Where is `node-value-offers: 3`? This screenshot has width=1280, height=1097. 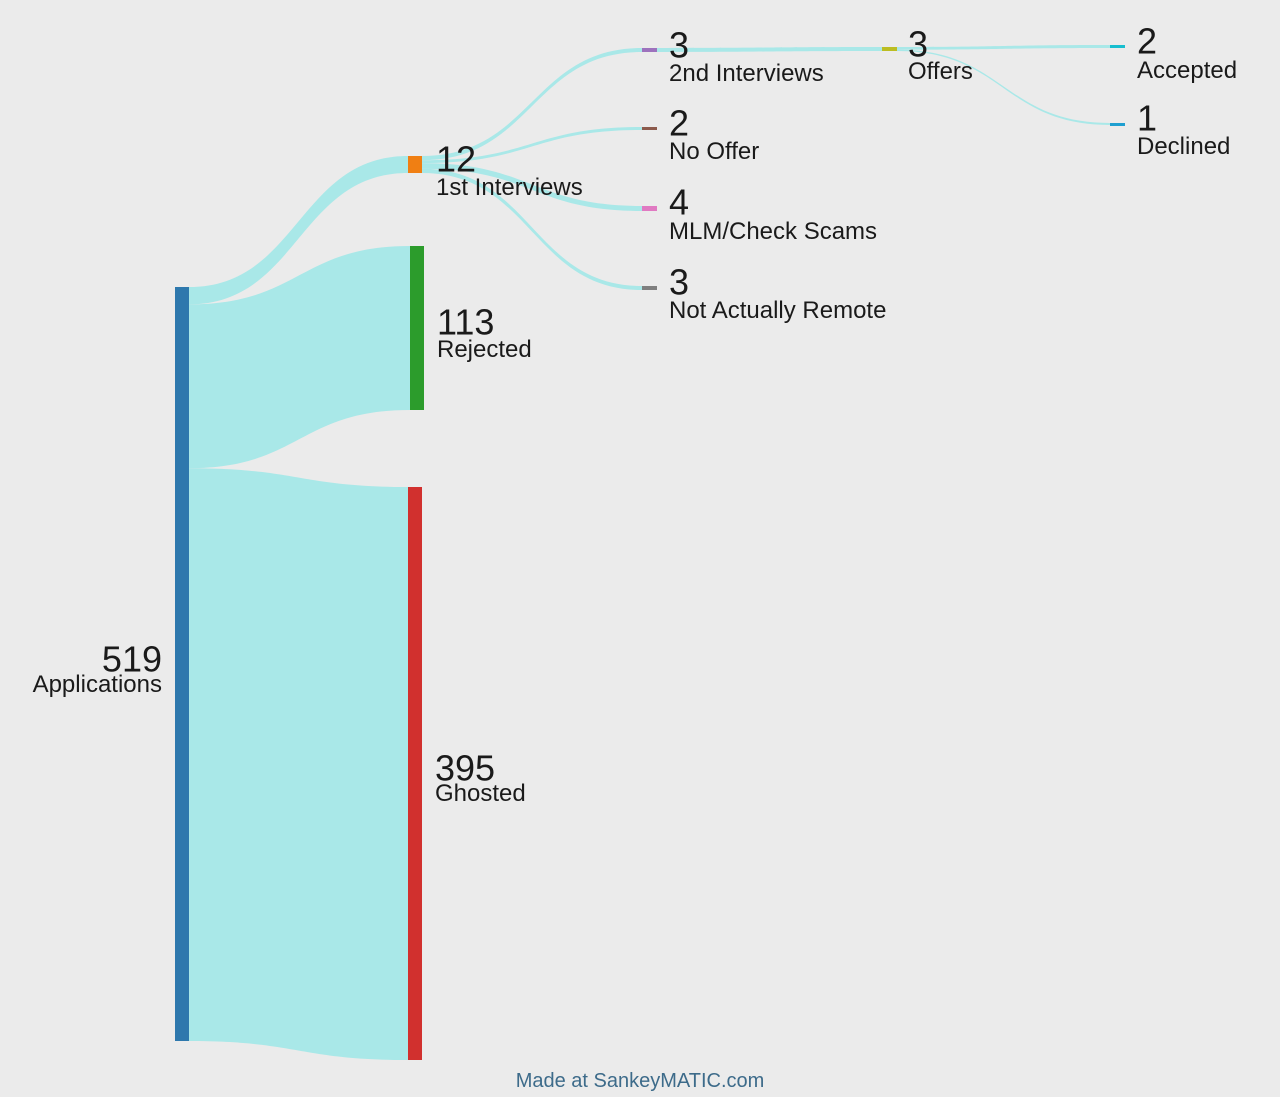
node-value-offers: 3 is located at coordinates (918, 44).